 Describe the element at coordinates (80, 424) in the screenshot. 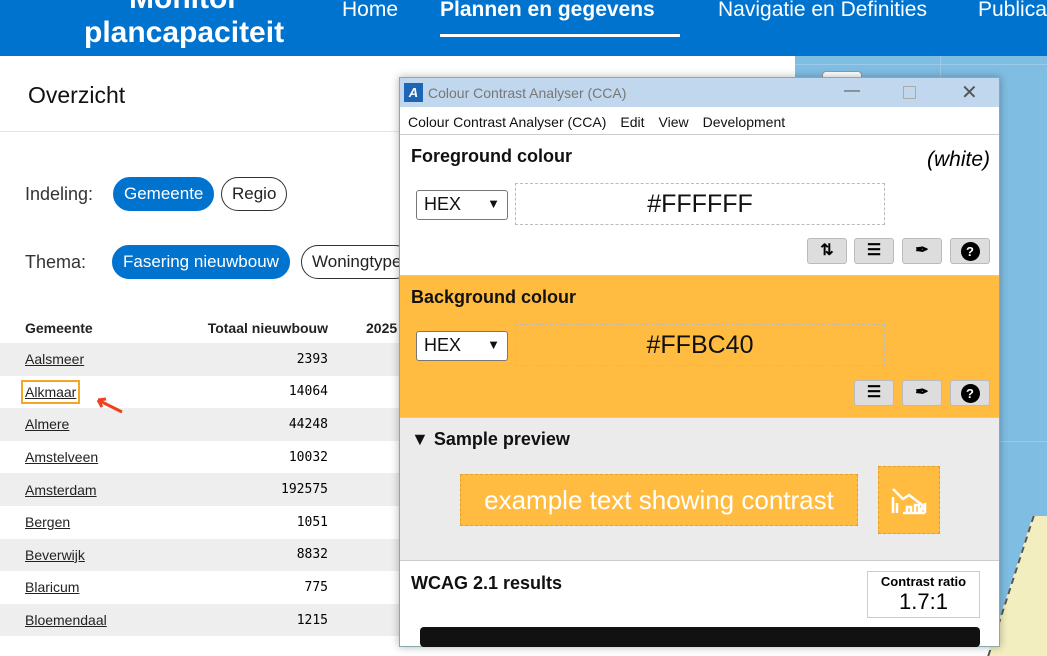

I see `gemeente-cell: Almere` at that location.